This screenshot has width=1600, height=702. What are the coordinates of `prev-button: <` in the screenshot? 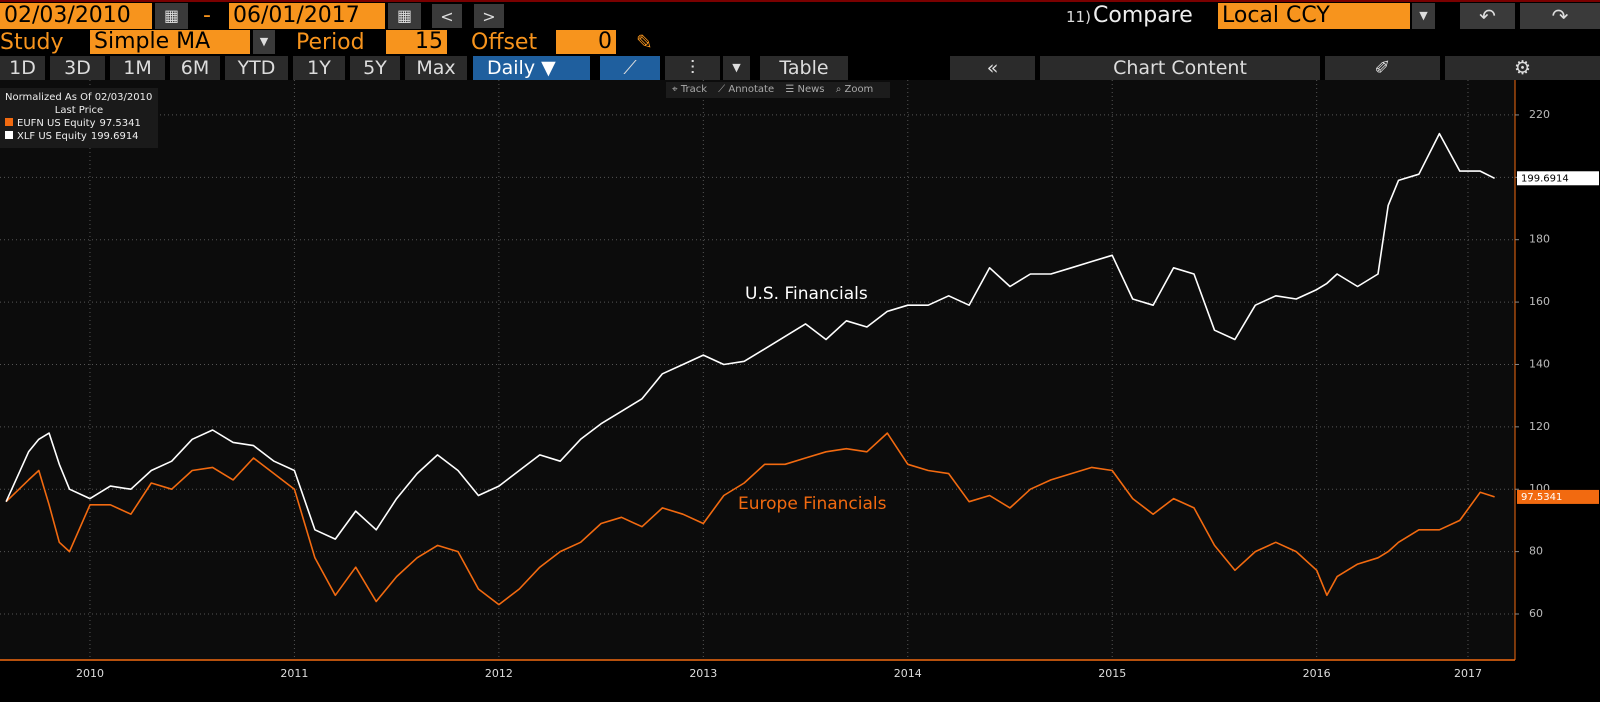 It's located at (447, 16).